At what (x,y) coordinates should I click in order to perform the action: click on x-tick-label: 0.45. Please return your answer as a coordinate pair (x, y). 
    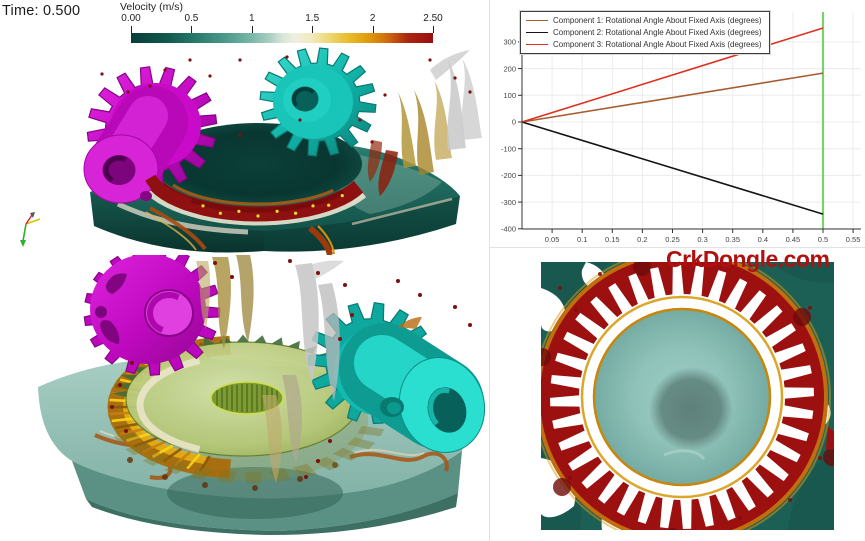
    Looking at the image, I should click on (793, 239).